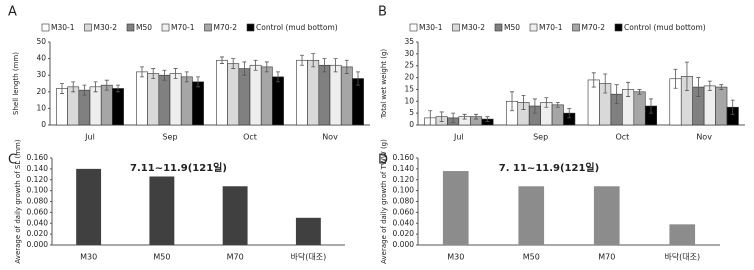 This screenshot has height=270, width=754. What do you see at coordinates (704, 137) in the screenshot?
I see `x-tick-label: Nov` at bounding box center [704, 137].